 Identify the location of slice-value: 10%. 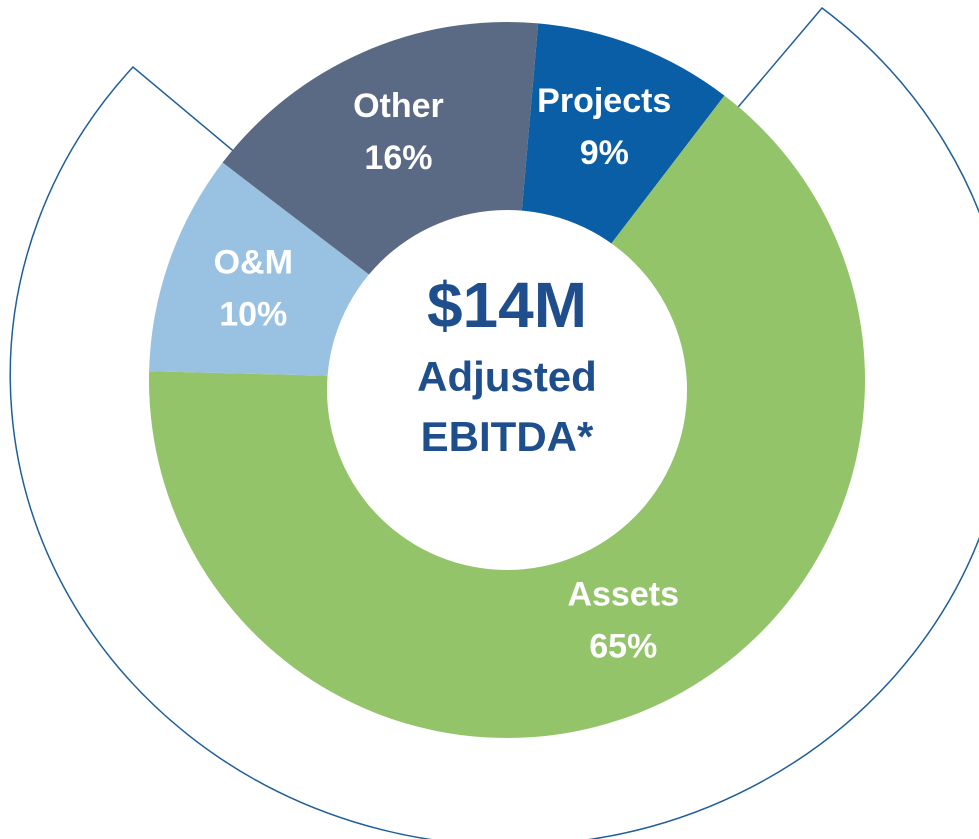
(253, 315).